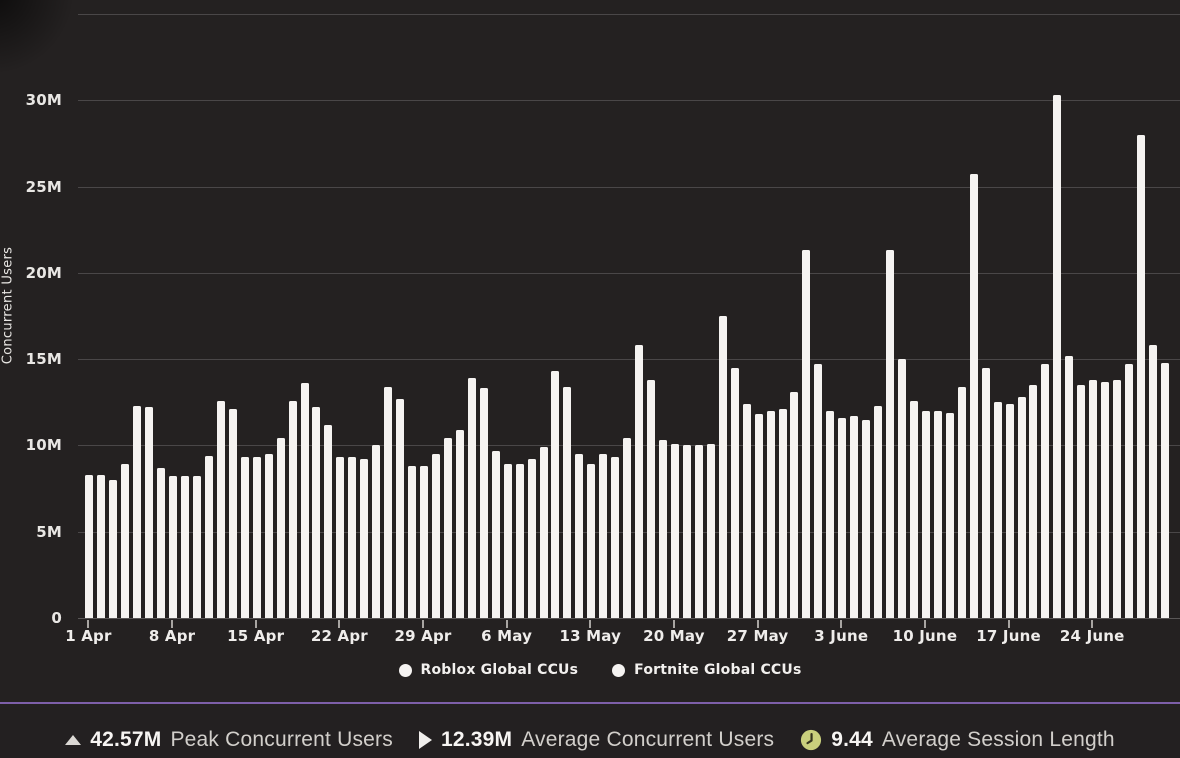 Image resolution: width=1180 pixels, height=758 pixels. What do you see at coordinates (476, 739) in the screenshot?
I see `stat-value: 12.39M` at bounding box center [476, 739].